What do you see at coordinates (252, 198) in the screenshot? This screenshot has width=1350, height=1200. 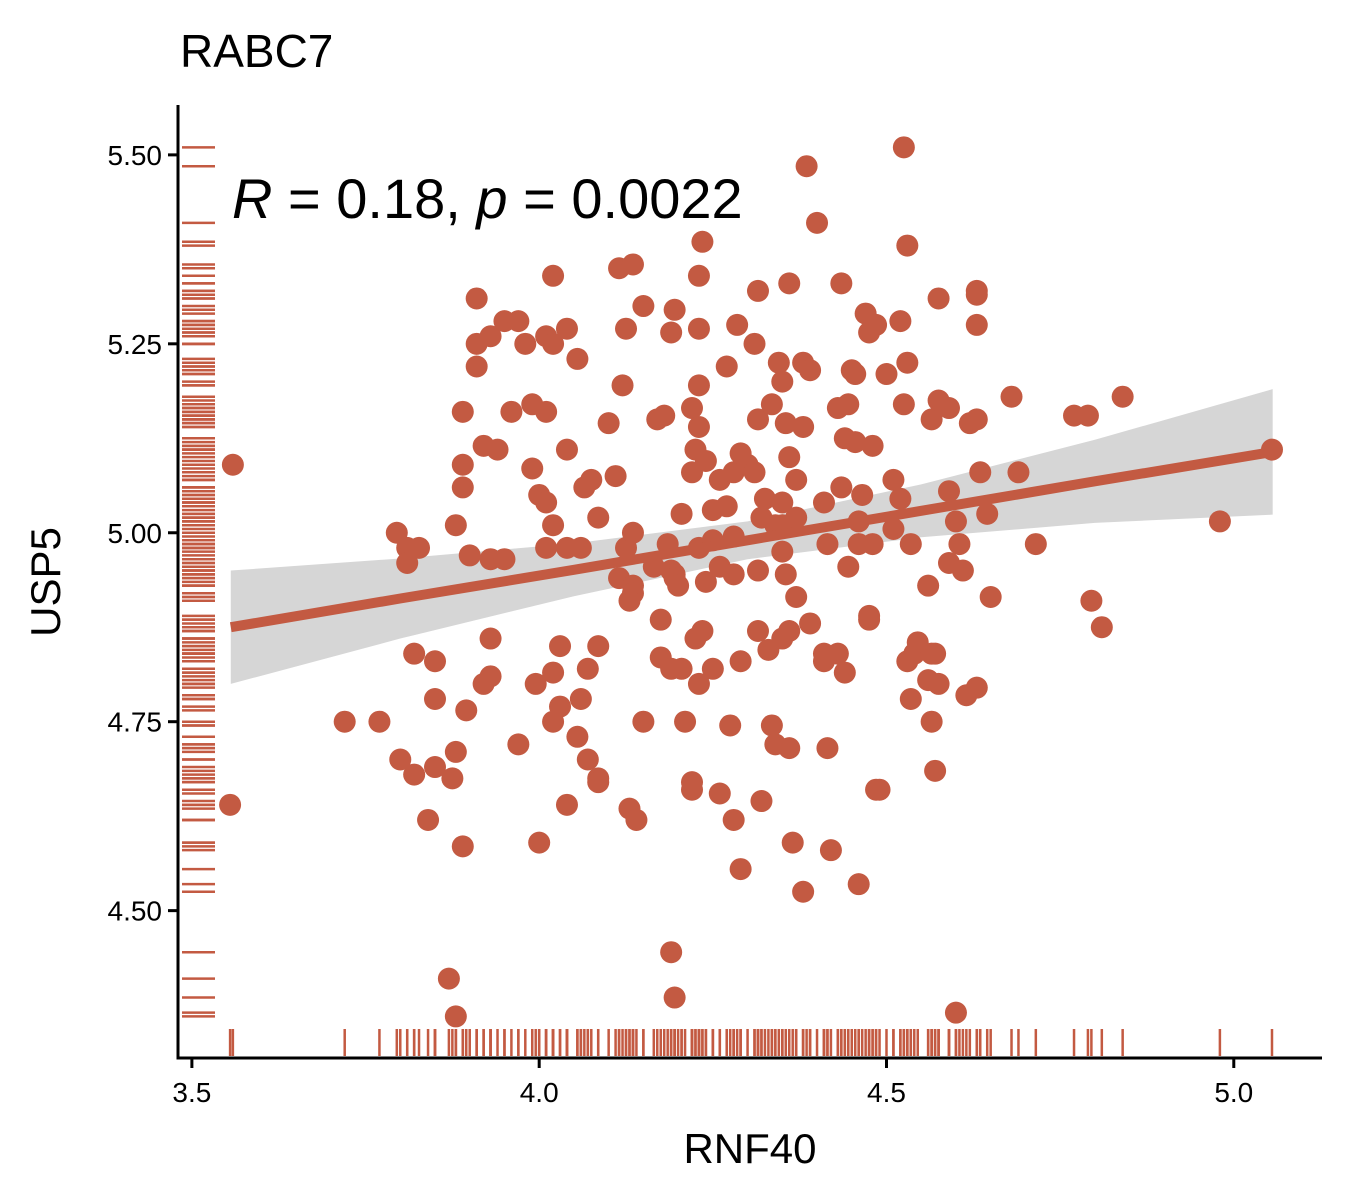 I see `annotation-r: R` at bounding box center [252, 198].